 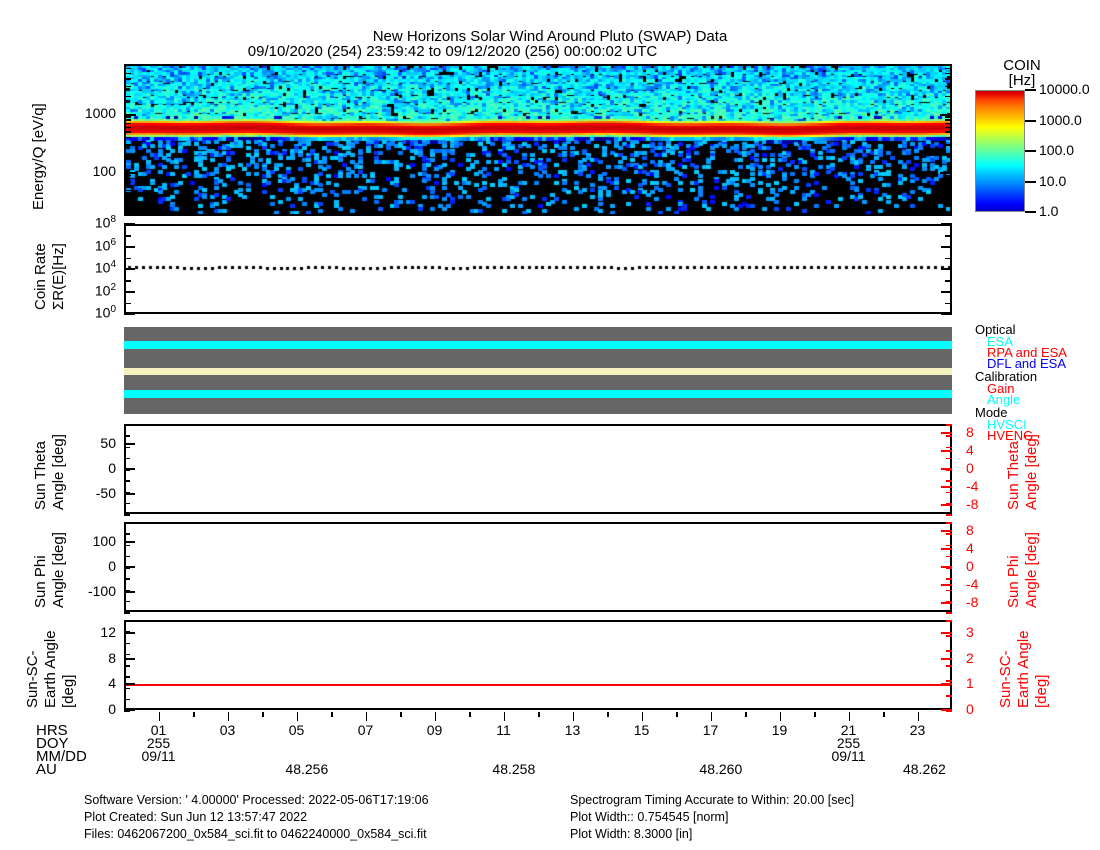 I want to click on spectrogram-ytick-label: 100, so click(x=104, y=171).